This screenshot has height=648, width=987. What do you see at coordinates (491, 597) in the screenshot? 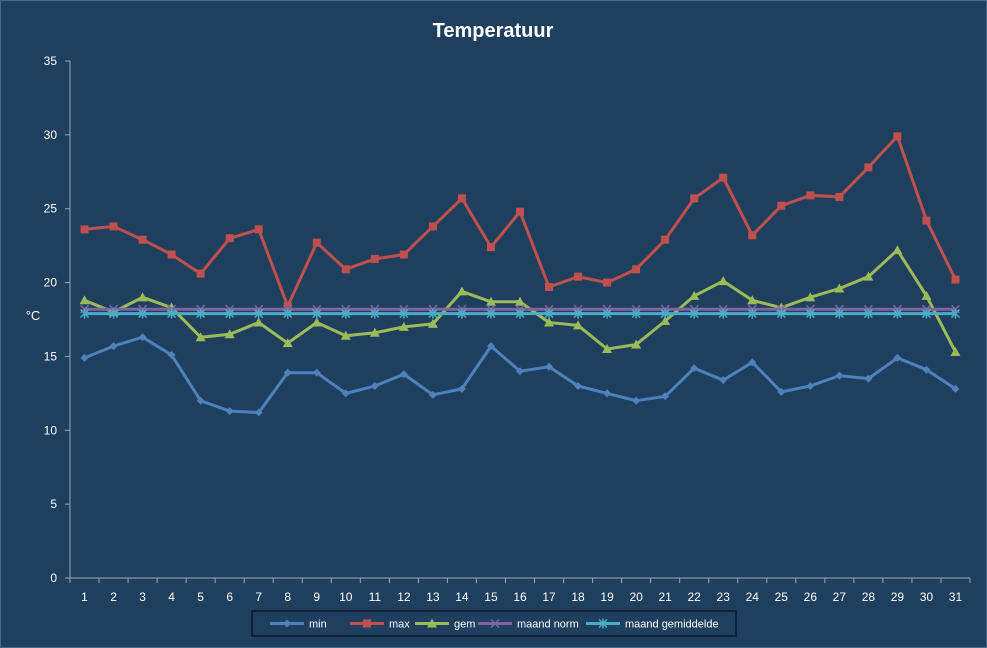
I see `x-tick-label: 15` at bounding box center [491, 597].